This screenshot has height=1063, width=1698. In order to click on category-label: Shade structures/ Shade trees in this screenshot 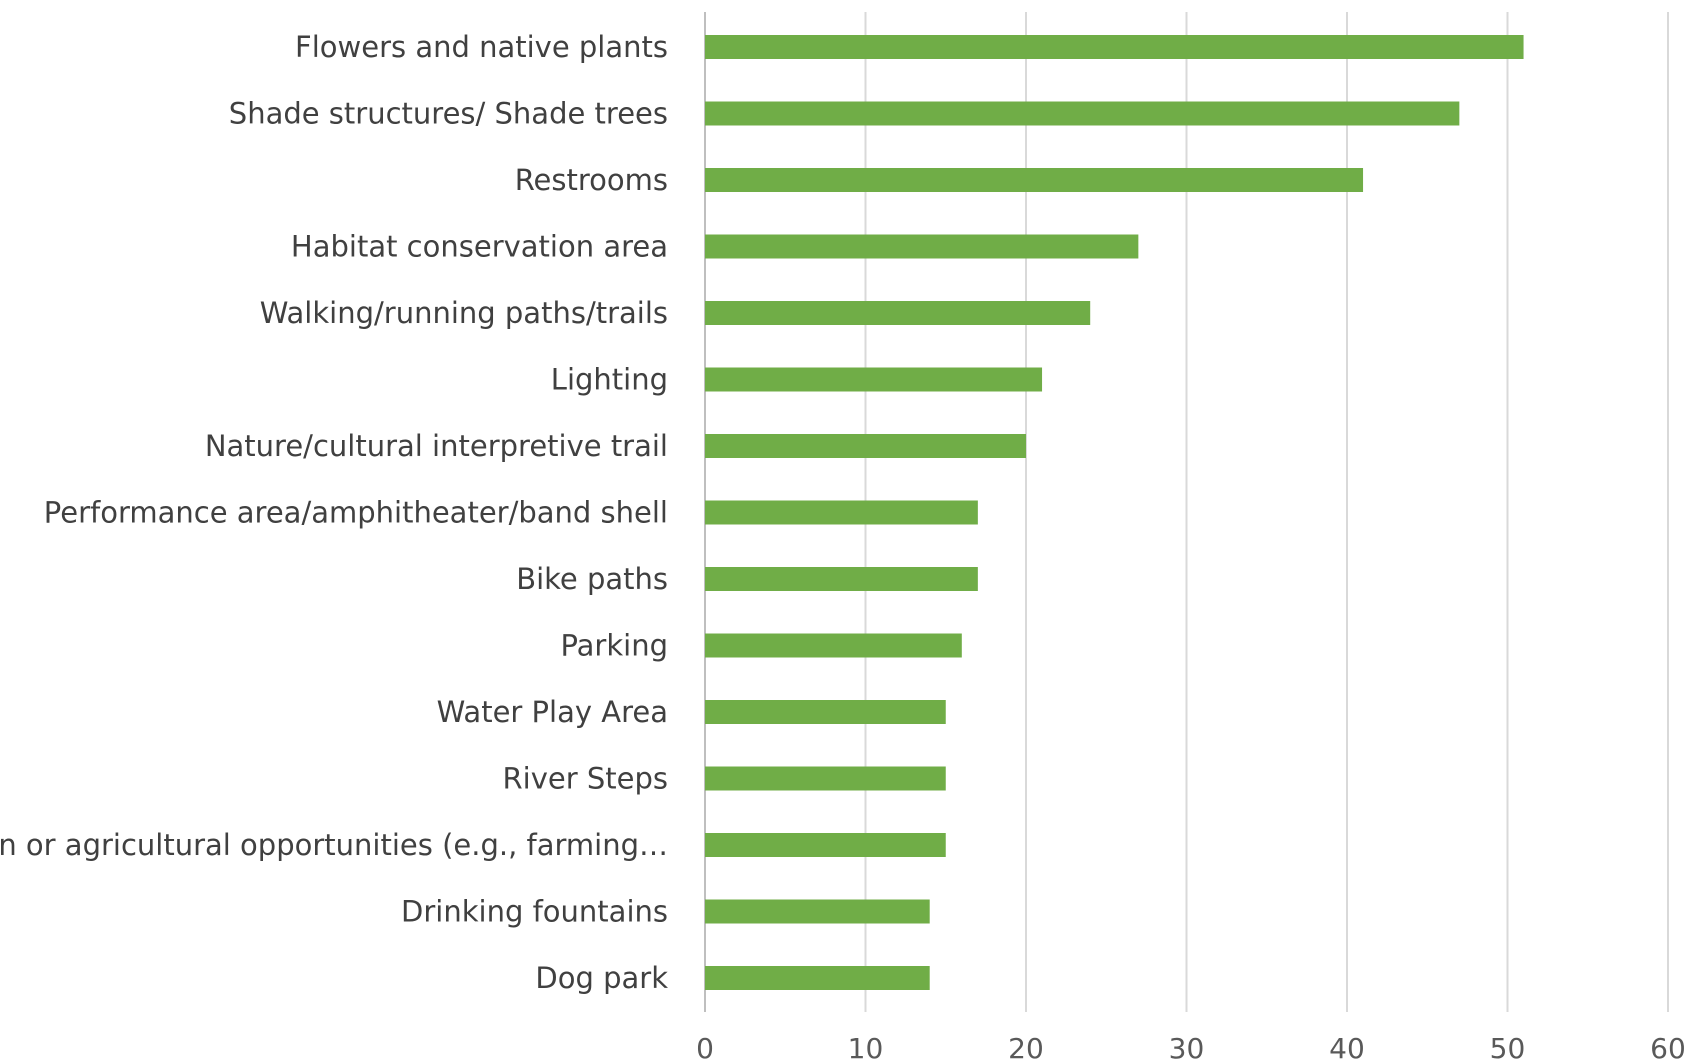, I will do `click(448, 114)`.